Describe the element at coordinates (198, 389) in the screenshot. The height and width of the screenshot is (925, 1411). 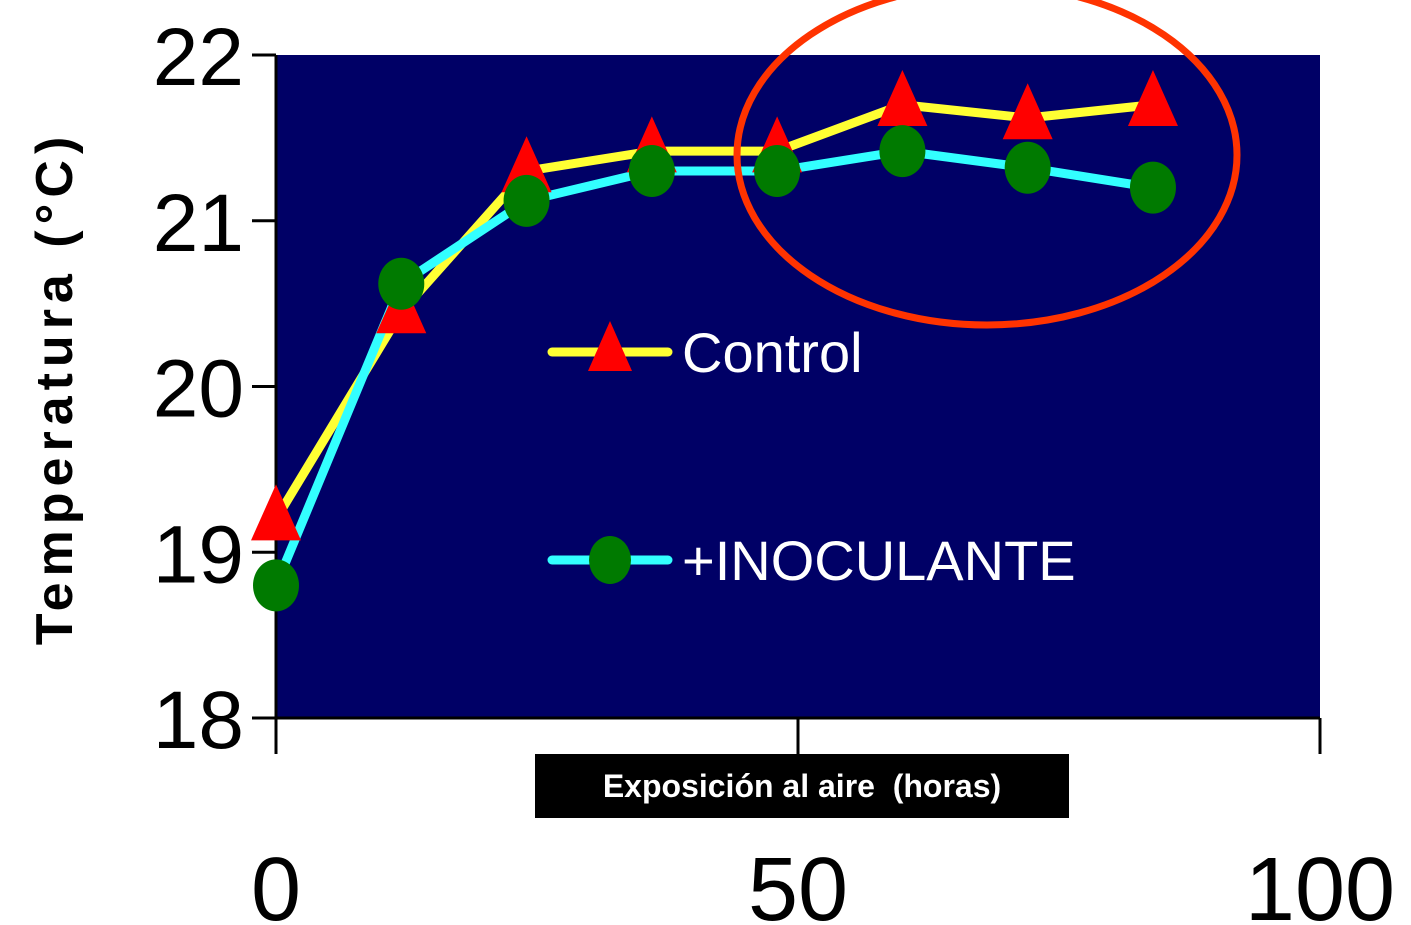
I see `y-tick-label: 20` at that location.